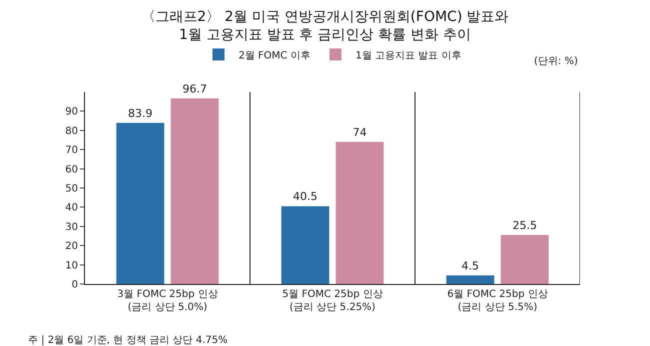 This screenshot has width=650, height=346. What do you see at coordinates (305, 197) in the screenshot?
I see `data-label: 40.5` at bounding box center [305, 197].